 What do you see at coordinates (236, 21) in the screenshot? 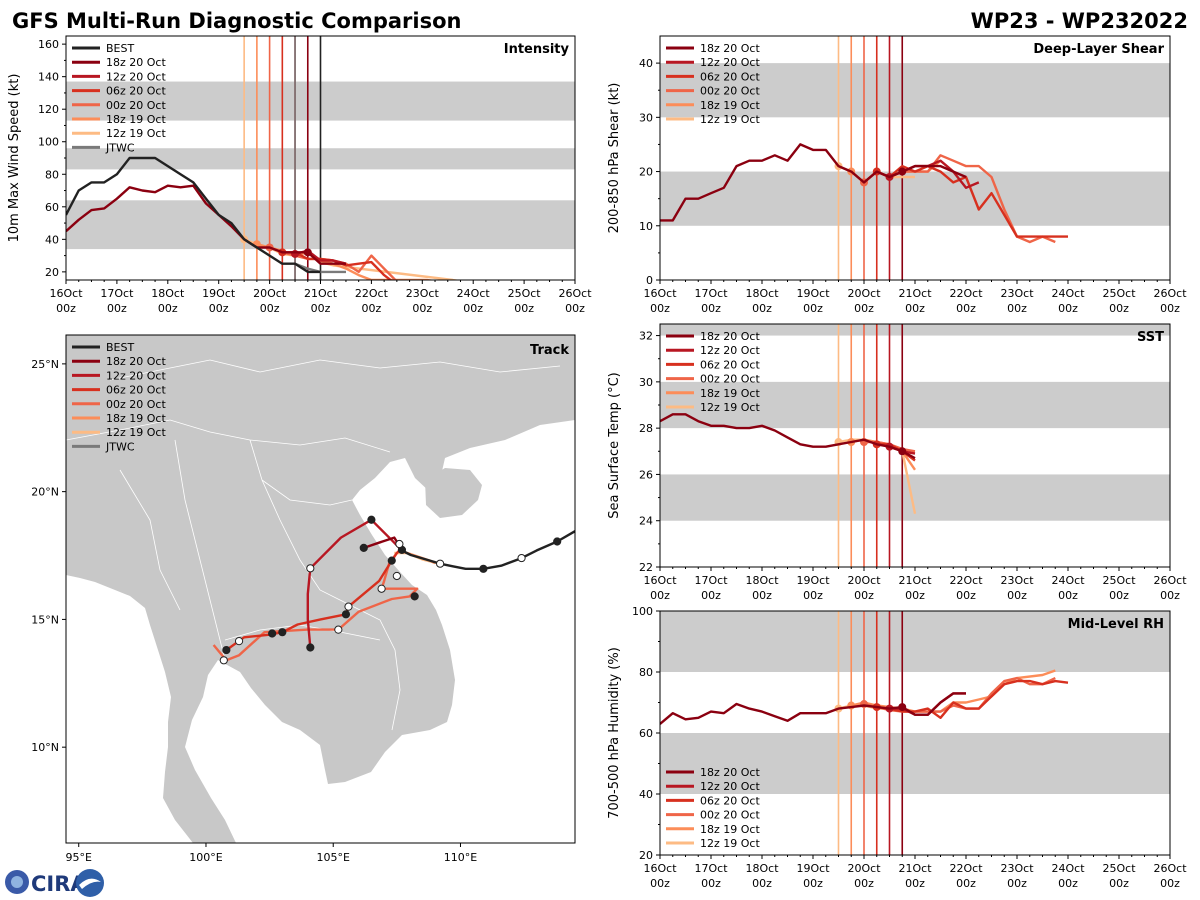
I see `figure-title: GFS Multi-Run Diagnostic Comparison` at bounding box center [236, 21].